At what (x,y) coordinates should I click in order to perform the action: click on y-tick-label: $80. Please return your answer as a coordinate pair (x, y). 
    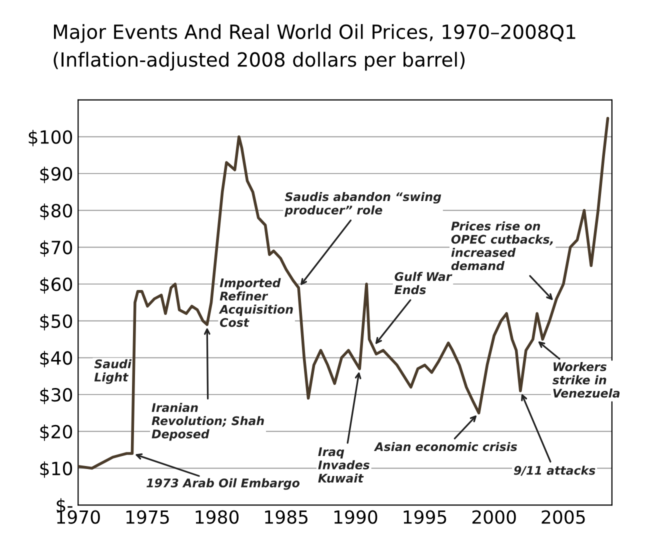
    Looking at the image, I should click on (56, 212).